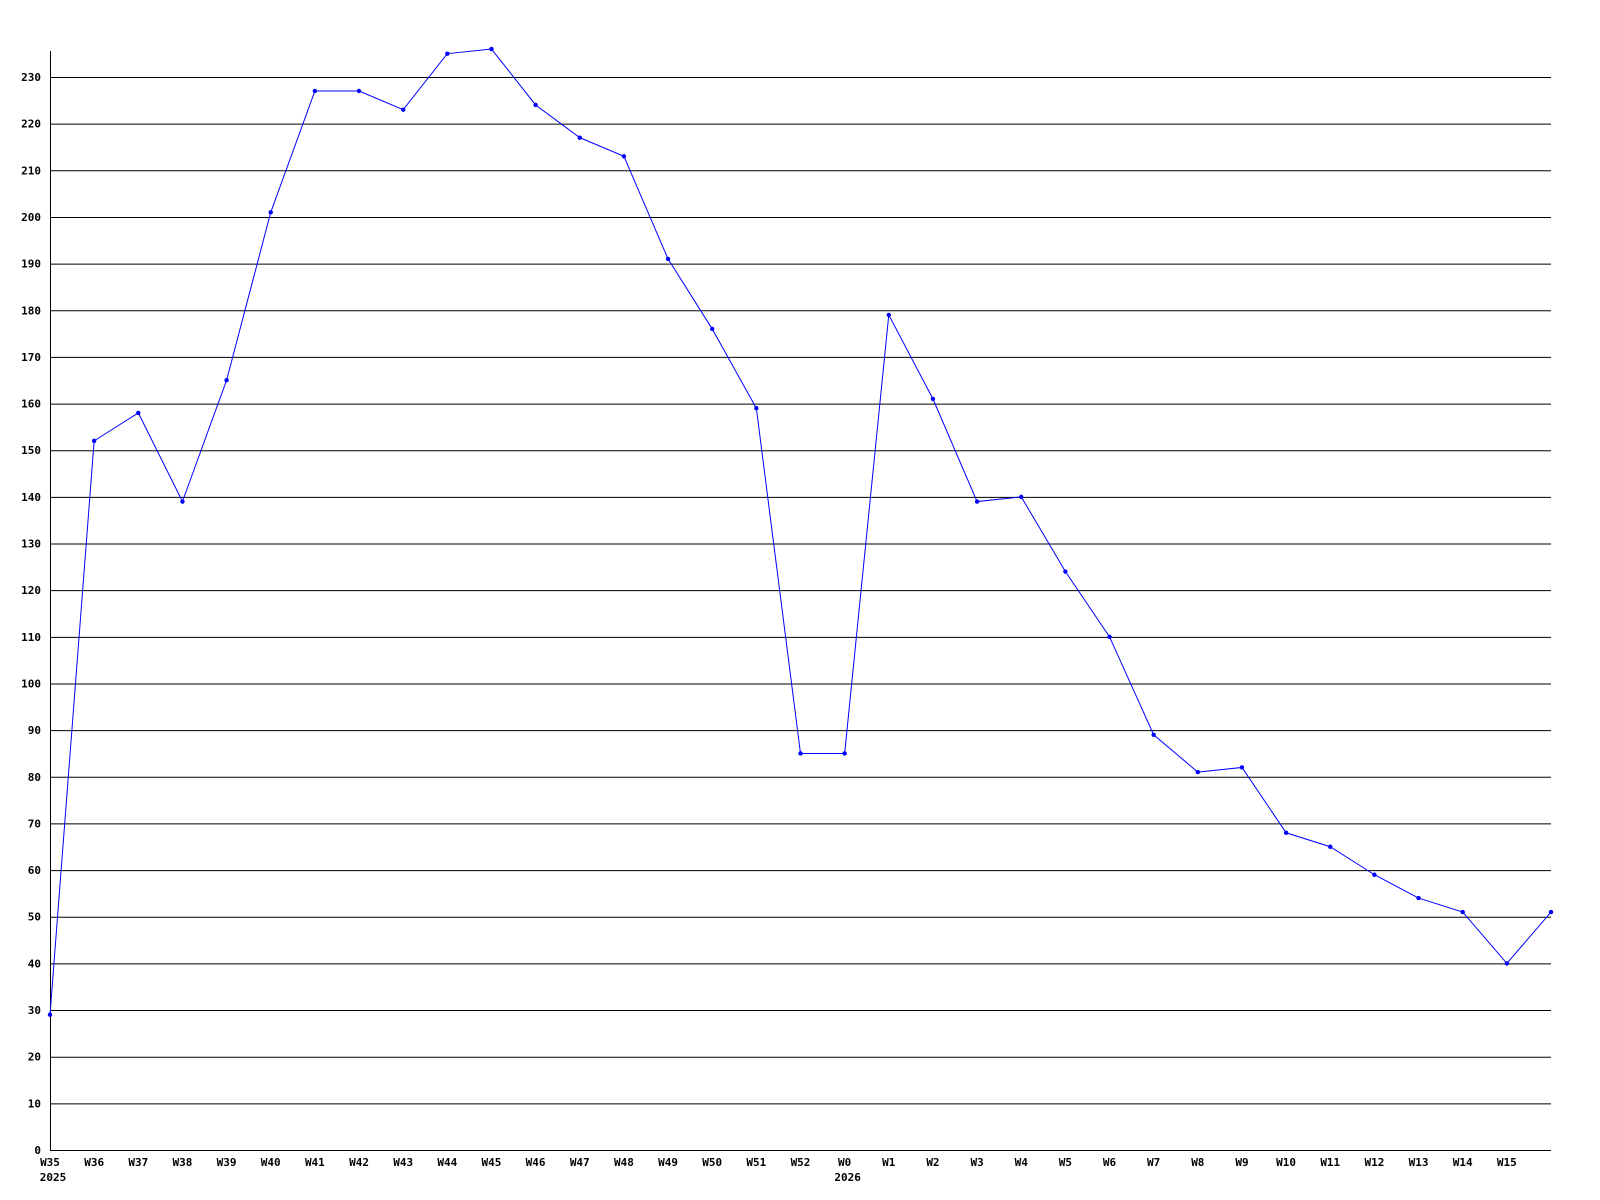  Describe the element at coordinates (34, 1057) in the screenshot. I see `y-tick-label: 20` at that location.